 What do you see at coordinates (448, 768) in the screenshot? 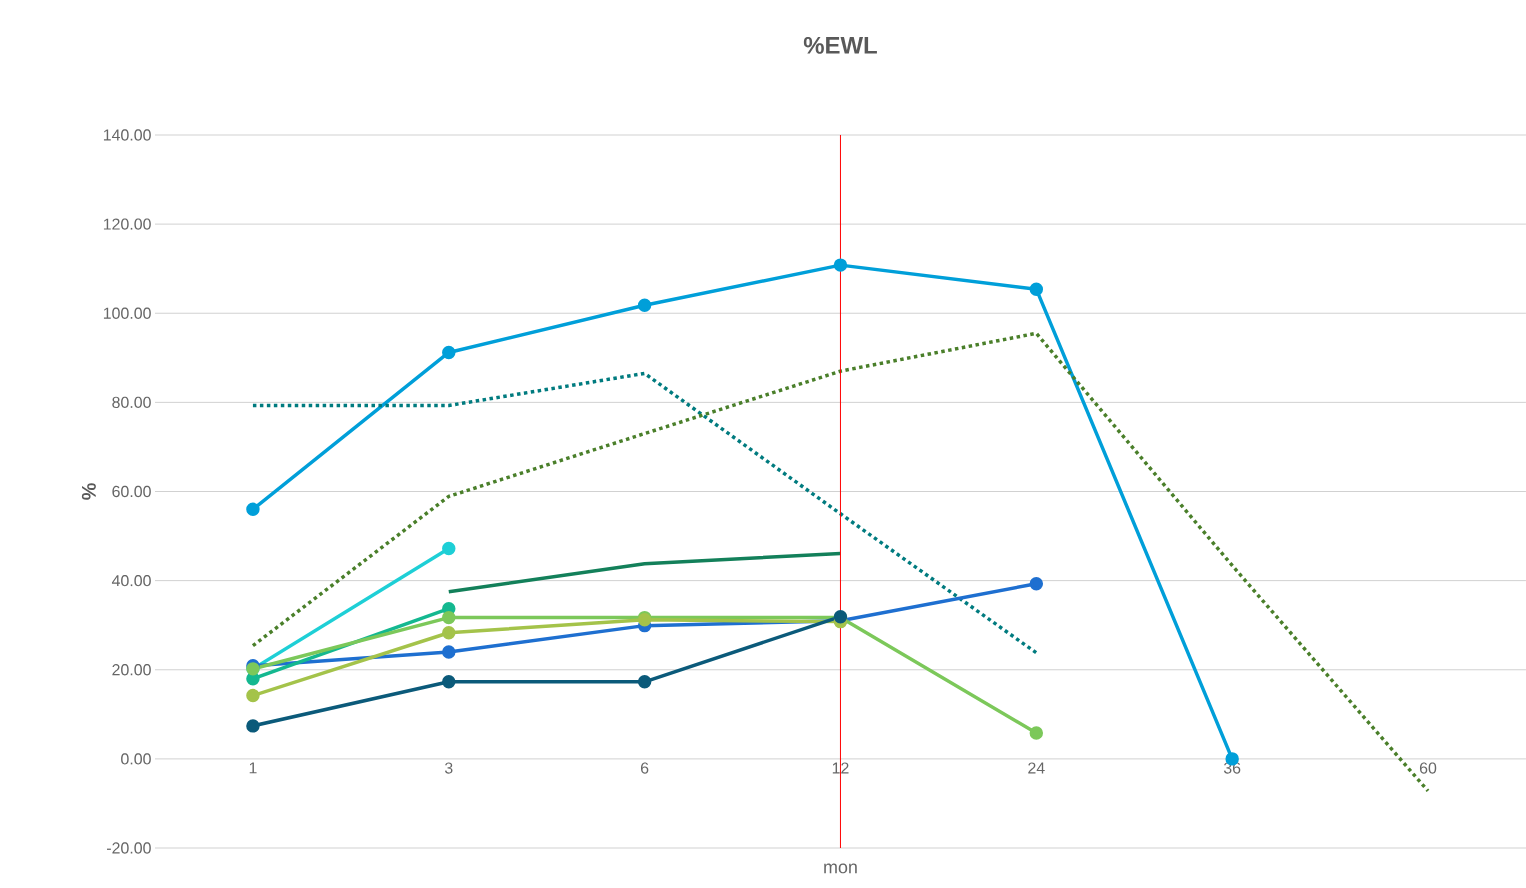
I see `x-tick-label: 3` at bounding box center [448, 768].